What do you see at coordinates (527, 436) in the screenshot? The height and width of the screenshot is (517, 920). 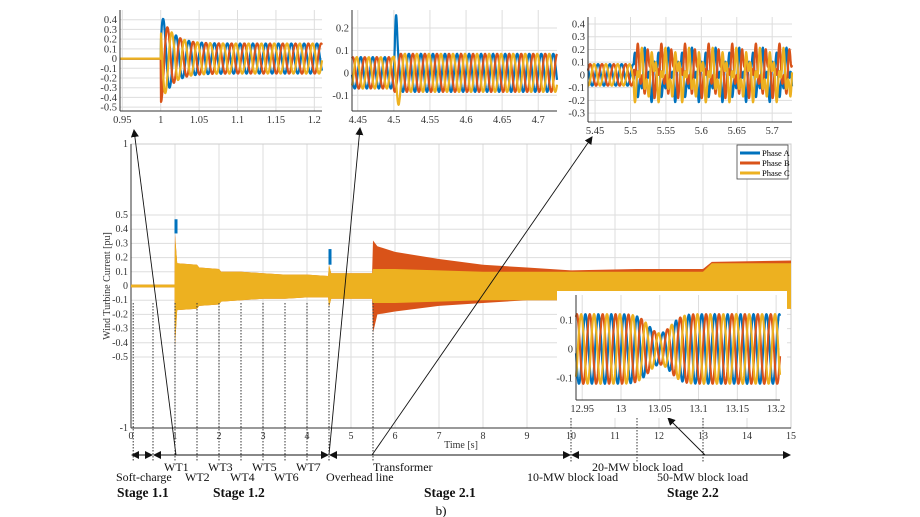 I see `x-tick-label: 9` at bounding box center [527, 436].